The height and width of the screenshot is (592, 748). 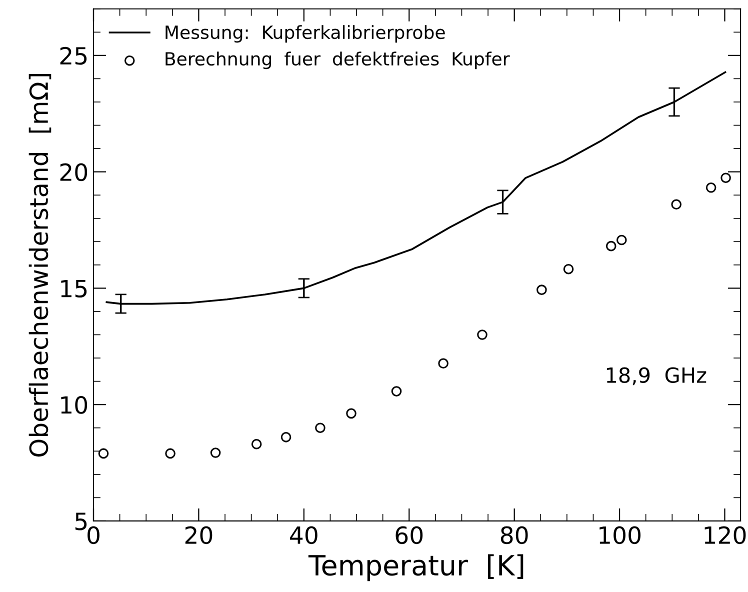 I want to click on y-tick-label: 10, so click(x=74, y=405).